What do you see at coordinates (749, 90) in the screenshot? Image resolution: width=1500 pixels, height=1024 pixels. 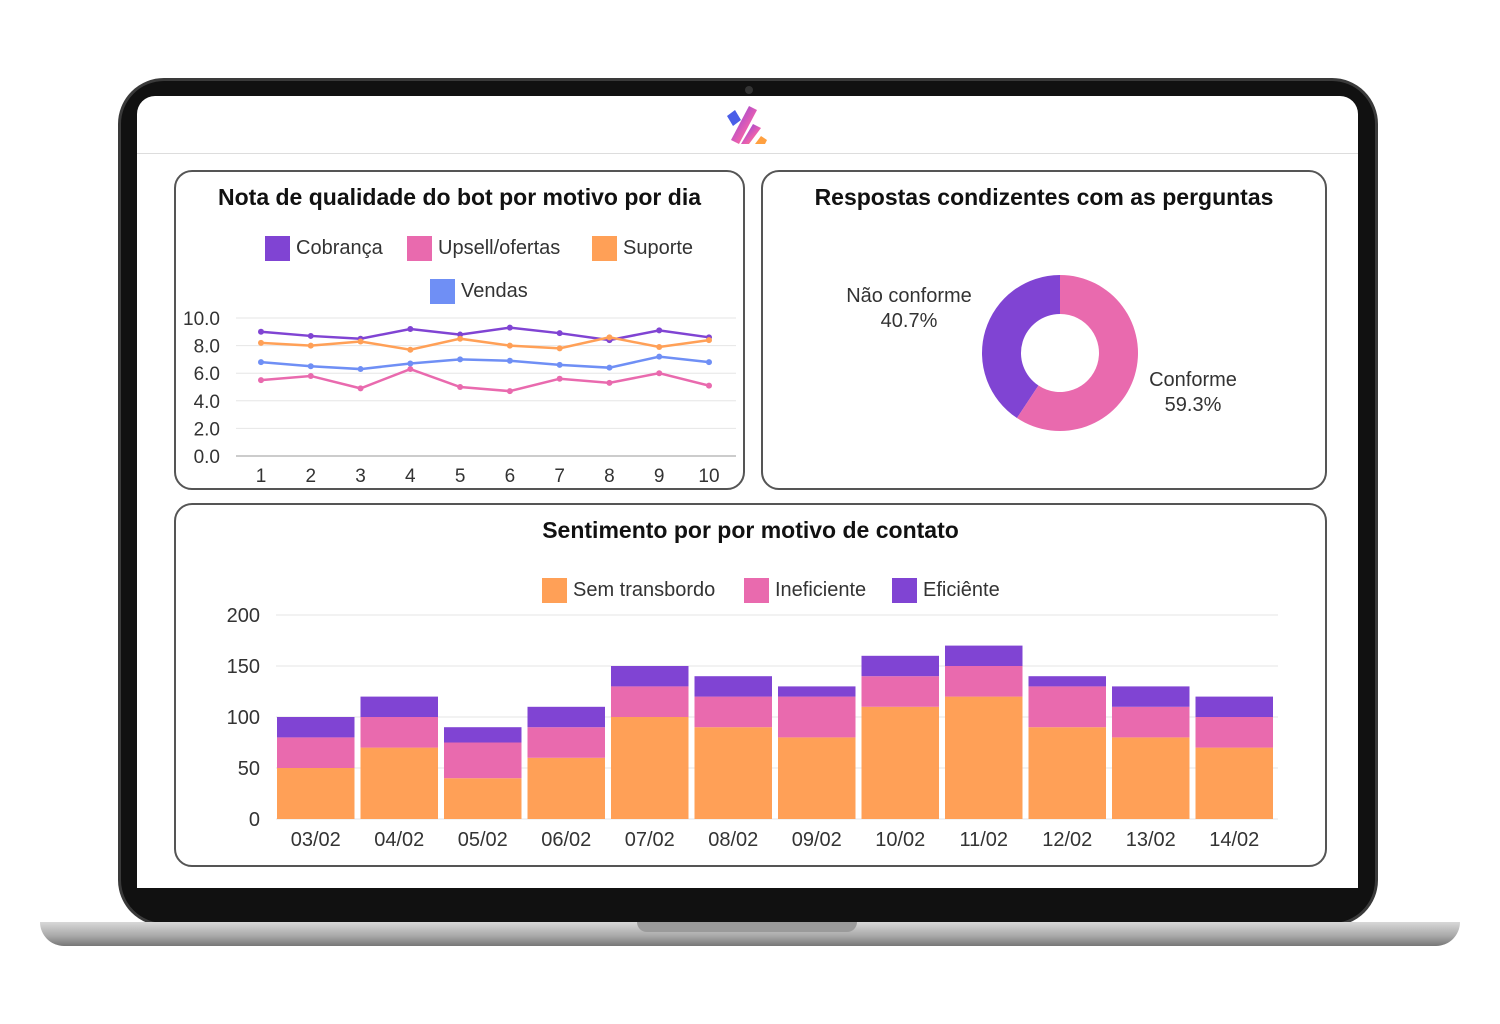 I see `camera` at bounding box center [749, 90].